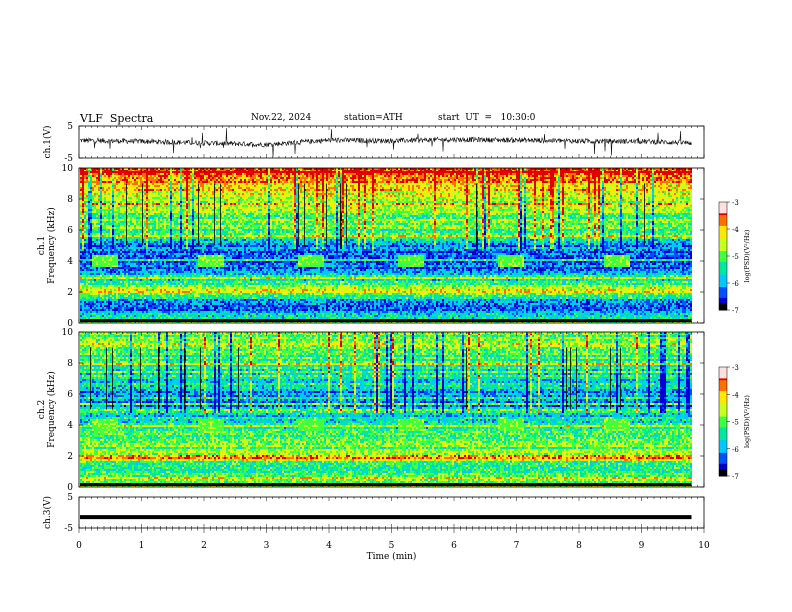 The image size is (792, 612). What do you see at coordinates (267, 546) in the screenshot?
I see `time-axis-tick-label: 3` at bounding box center [267, 546].